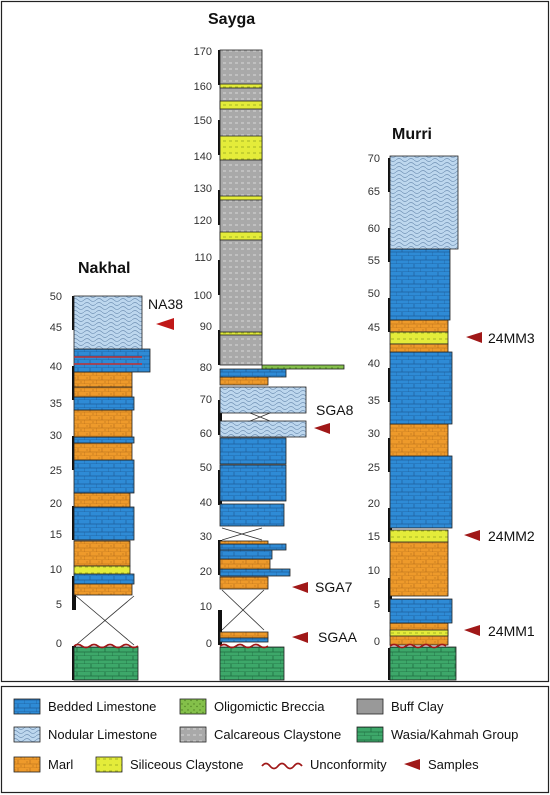 The height and width of the screenshot is (795, 550). Describe the element at coordinates (206, 468) in the screenshot. I see `sayga-tick-label: 50` at that location.